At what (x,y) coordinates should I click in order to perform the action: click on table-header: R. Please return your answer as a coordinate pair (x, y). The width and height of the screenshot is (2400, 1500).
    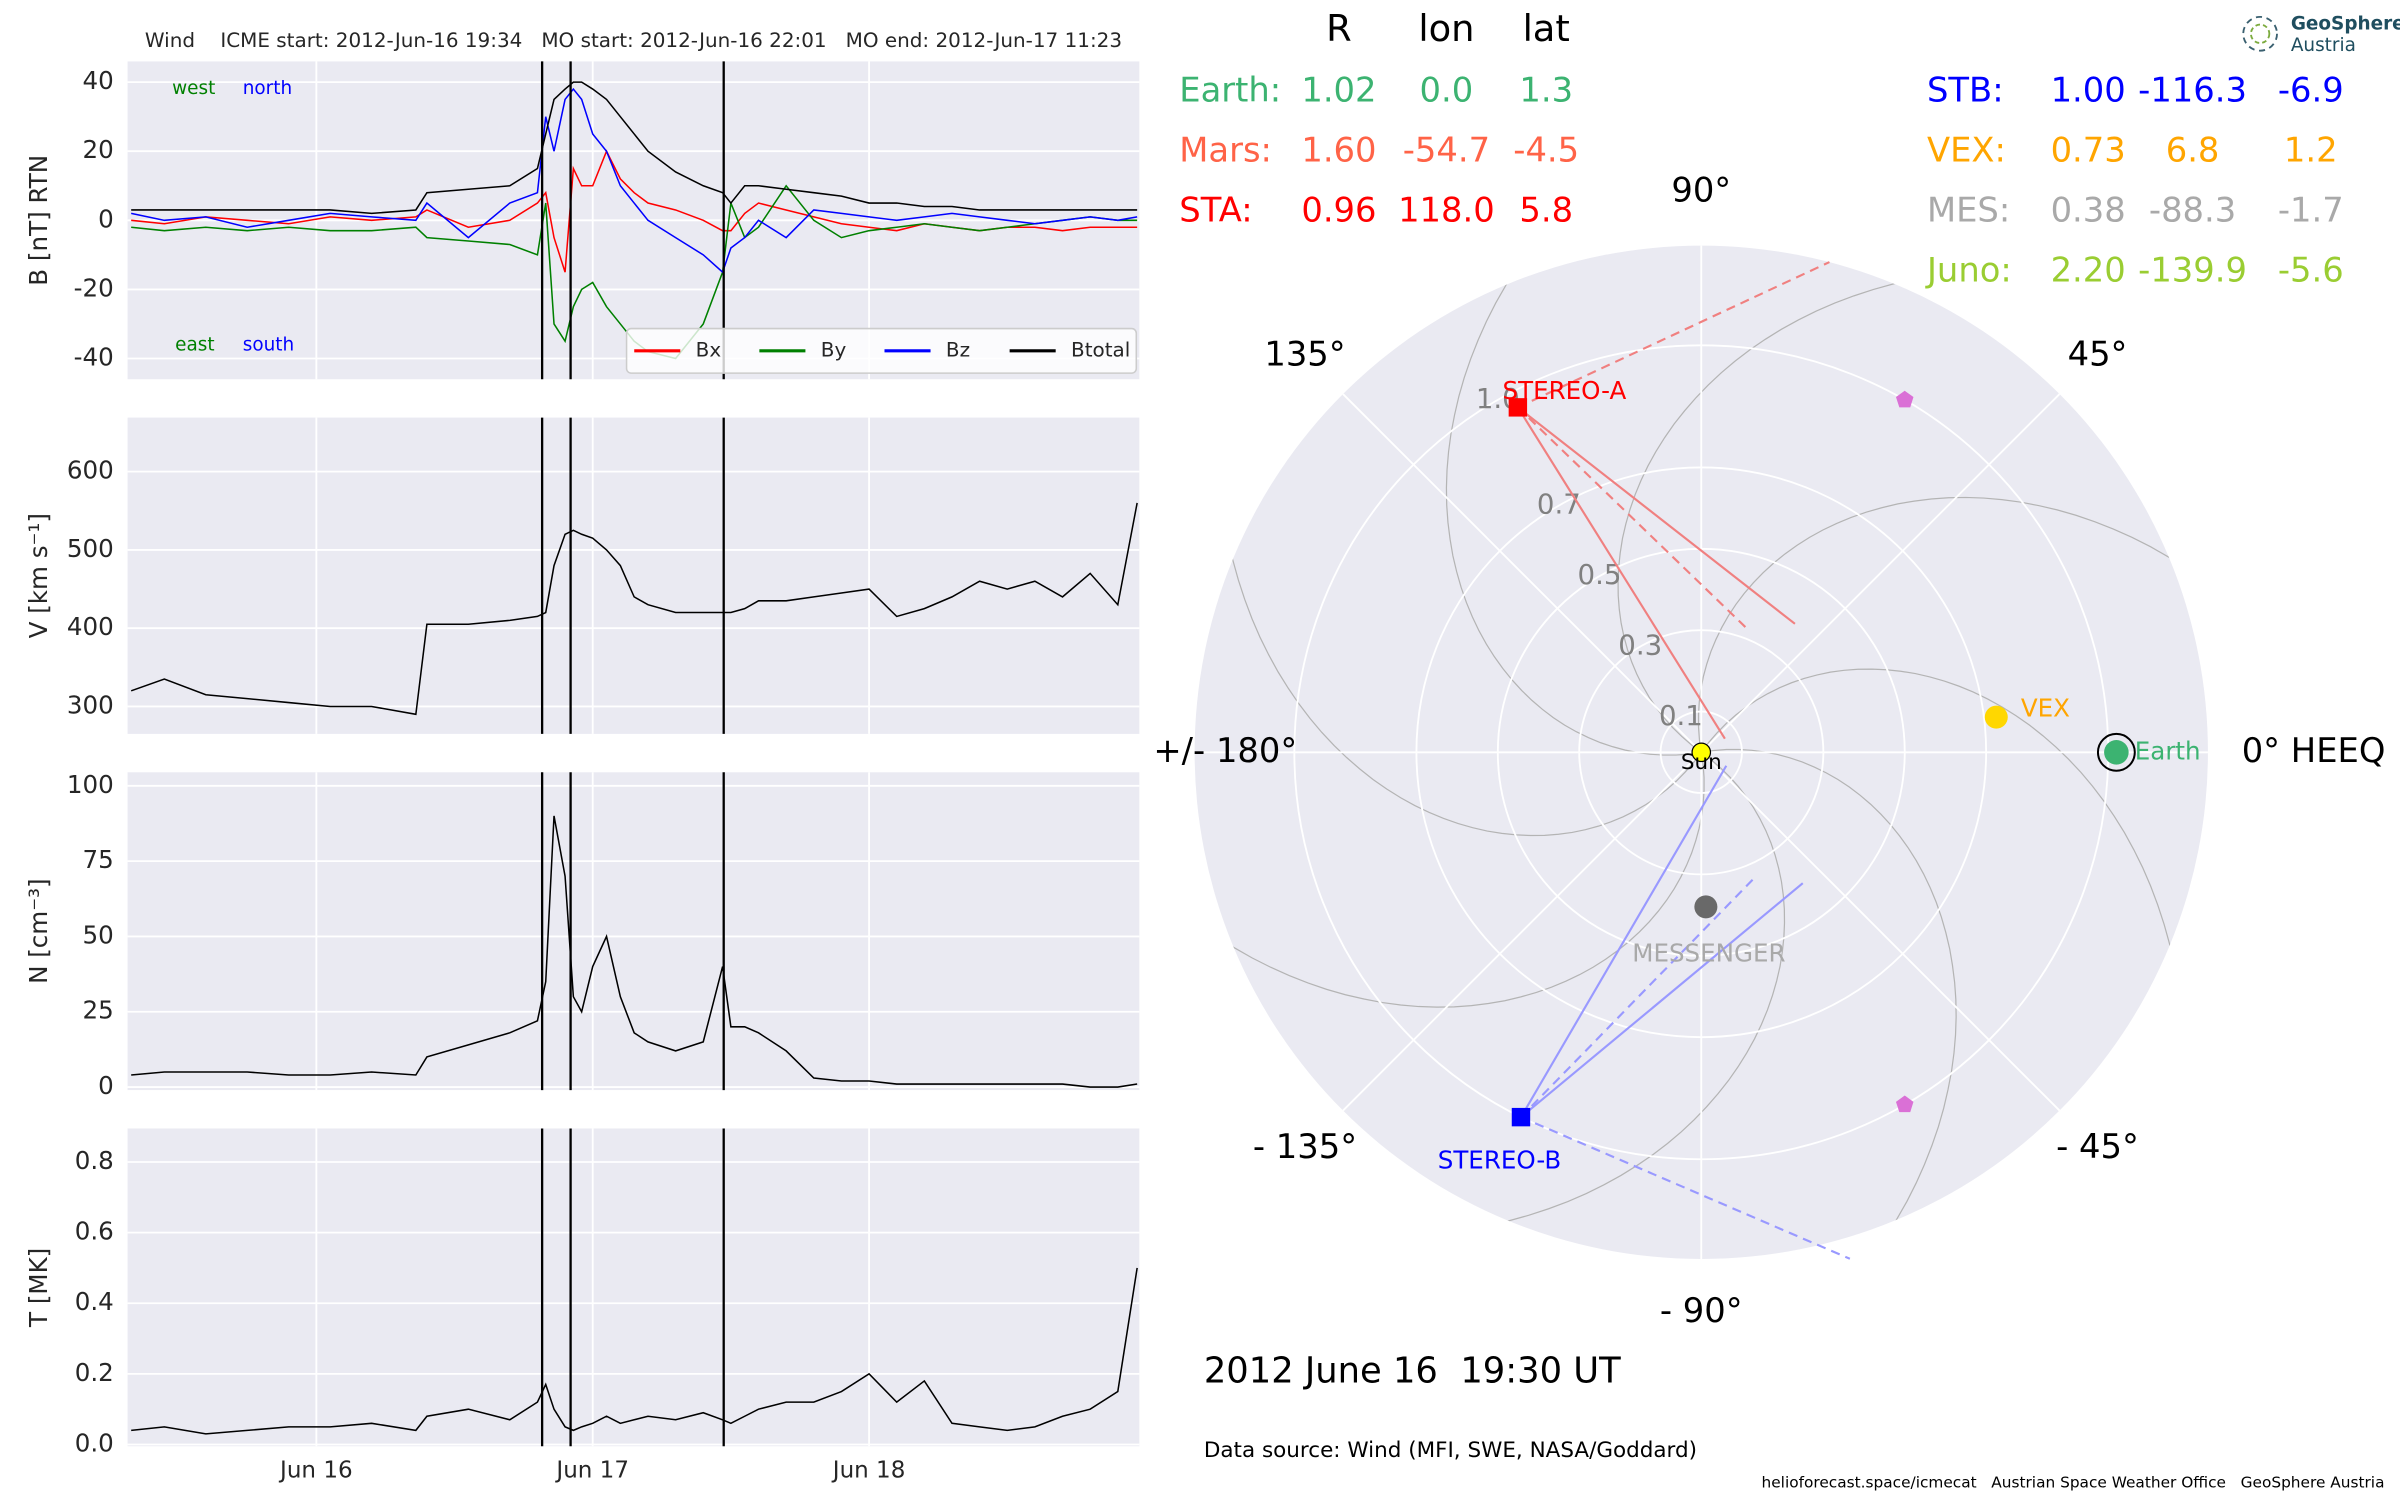
    Looking at the image, I should click on (1339, 28).